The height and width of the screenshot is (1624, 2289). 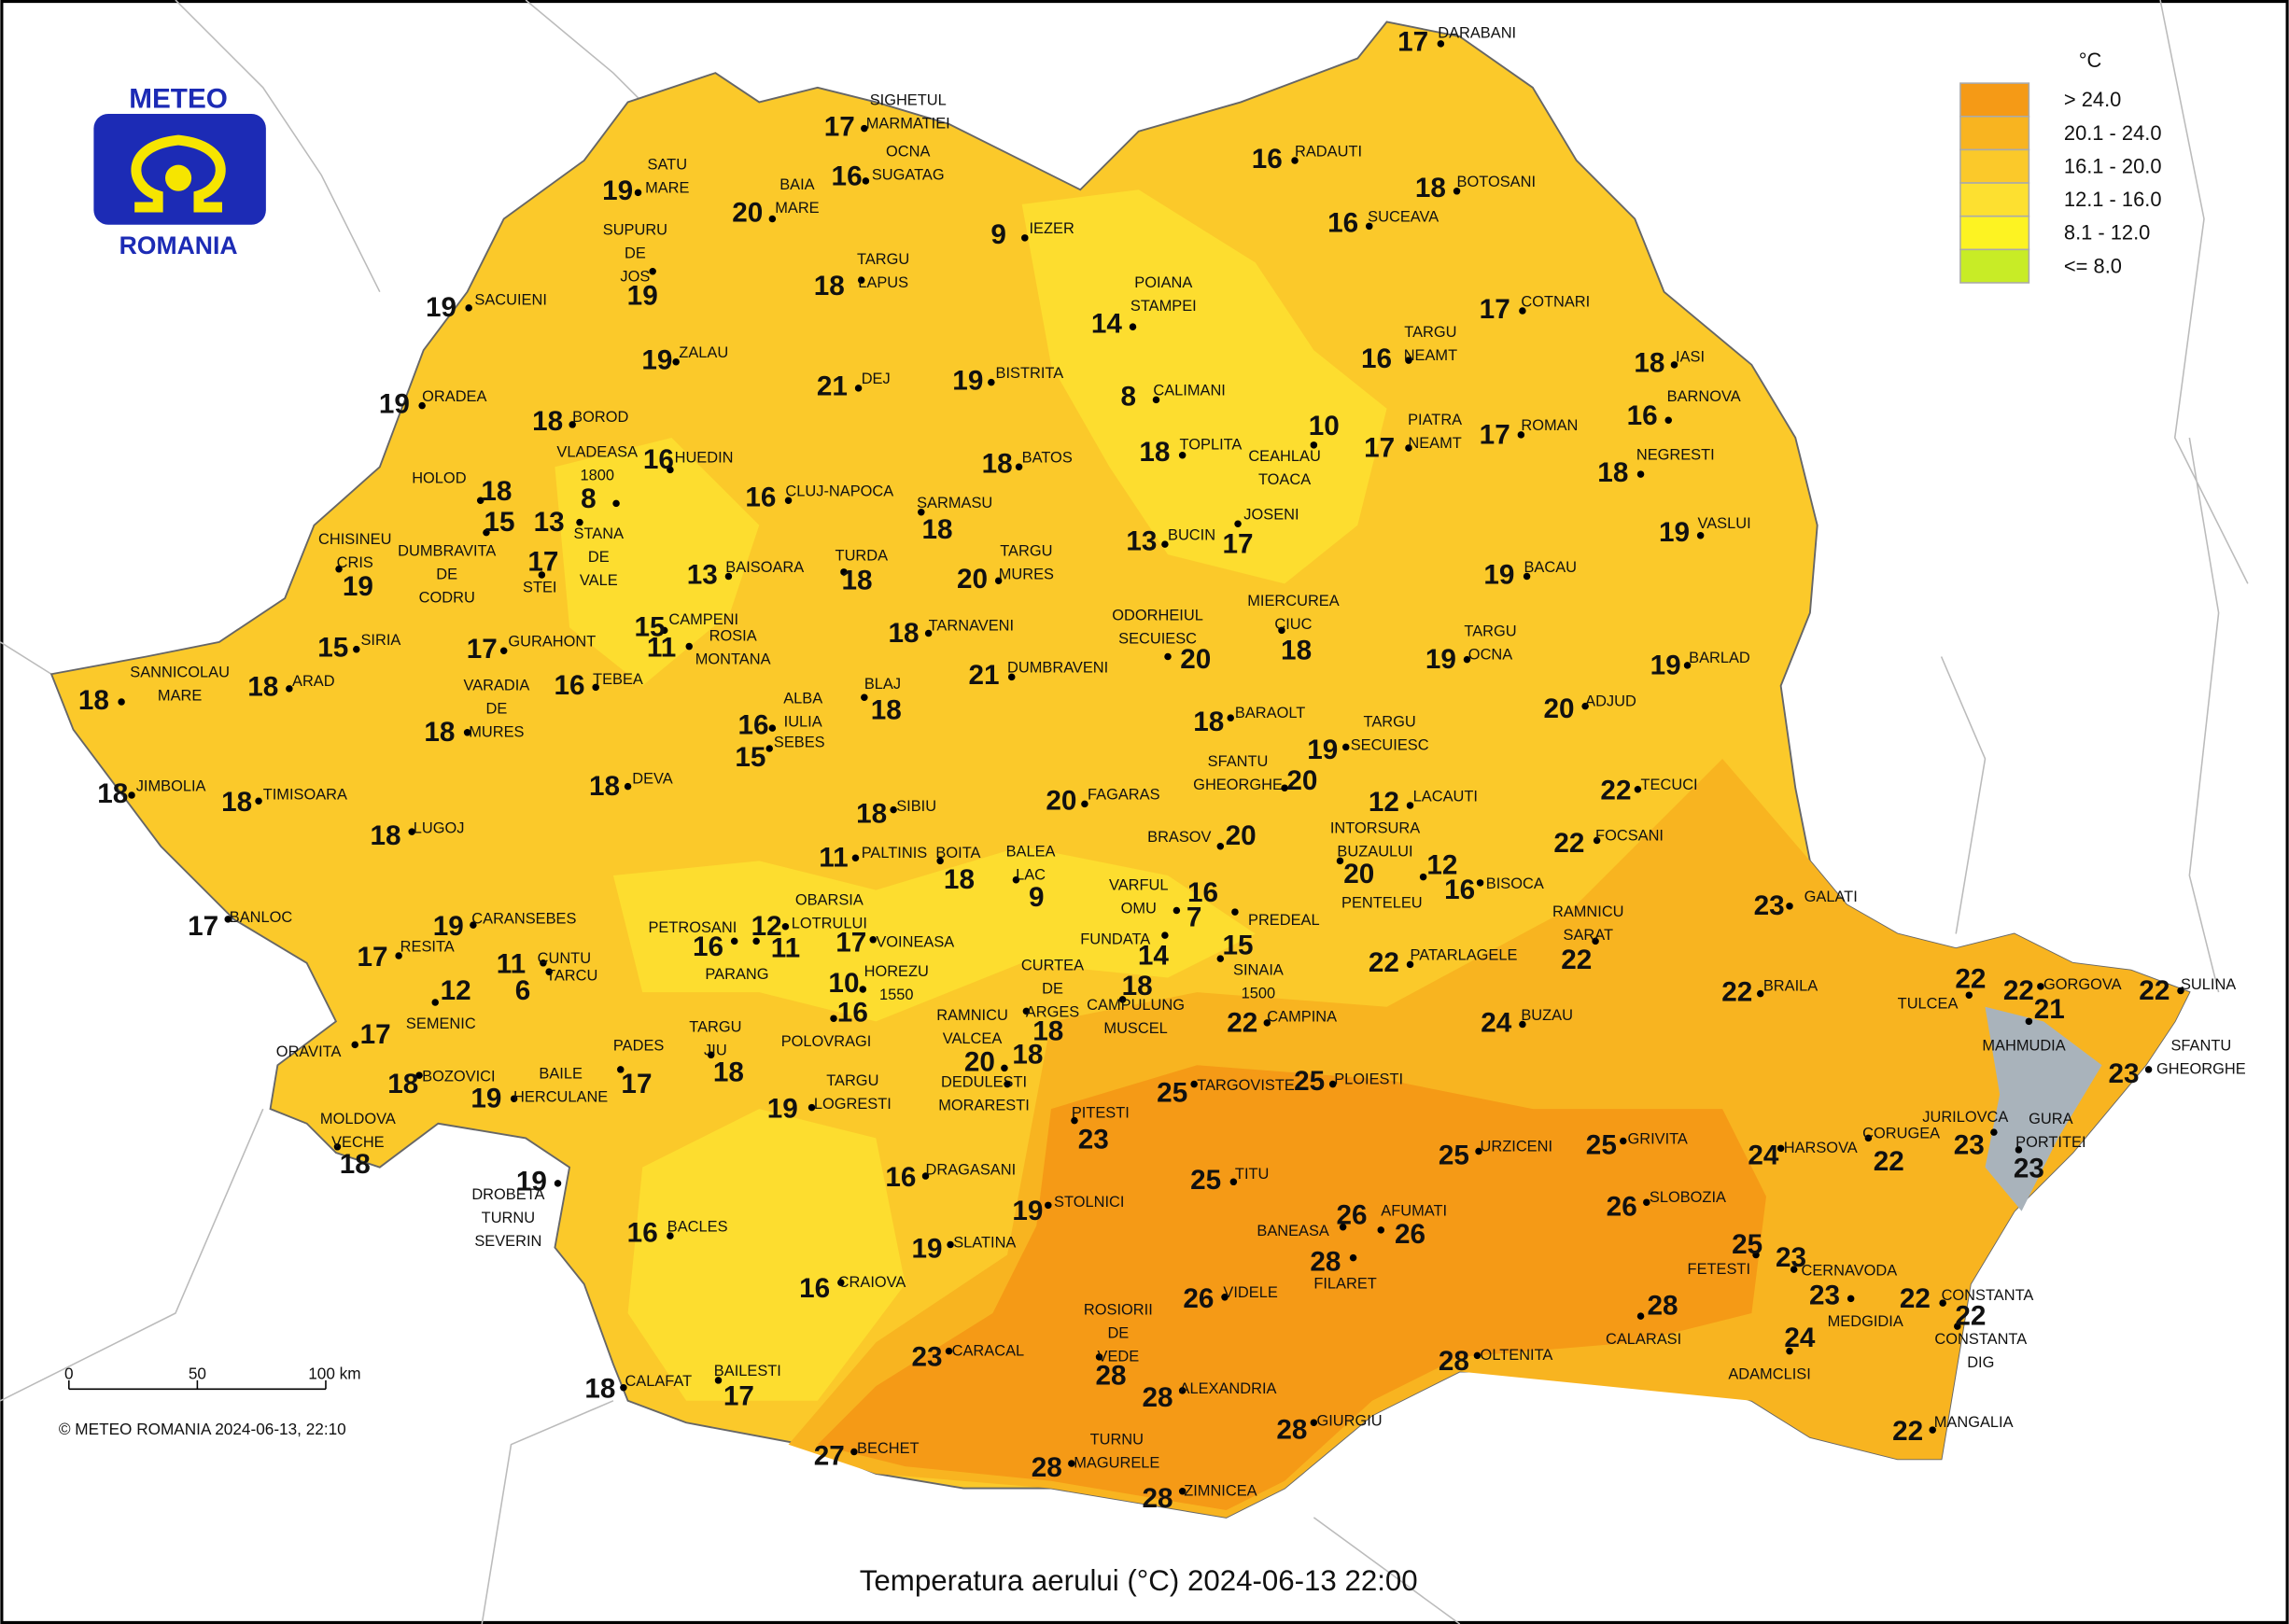 What do you see at coordinates (916, 806) in the screenshot?
I see `station-name: SIBIU` at bounding box center [916, 806].